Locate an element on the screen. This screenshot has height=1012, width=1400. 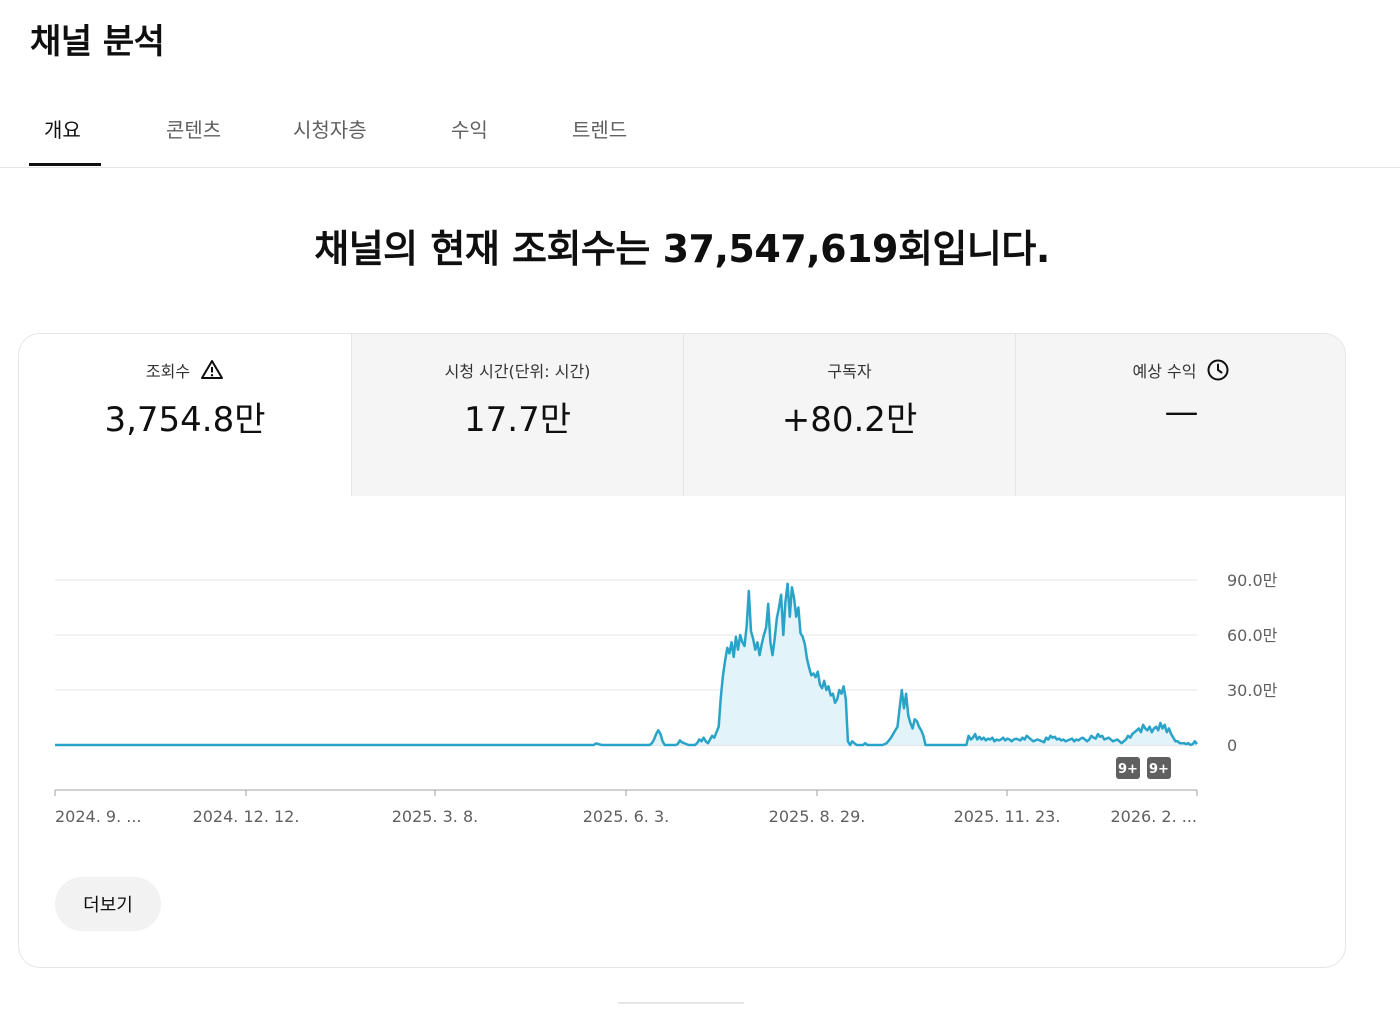
metric-tab-watch-time: 시청 시간(단위: 시간) 17.7만 is located at coordinates (517, 415).